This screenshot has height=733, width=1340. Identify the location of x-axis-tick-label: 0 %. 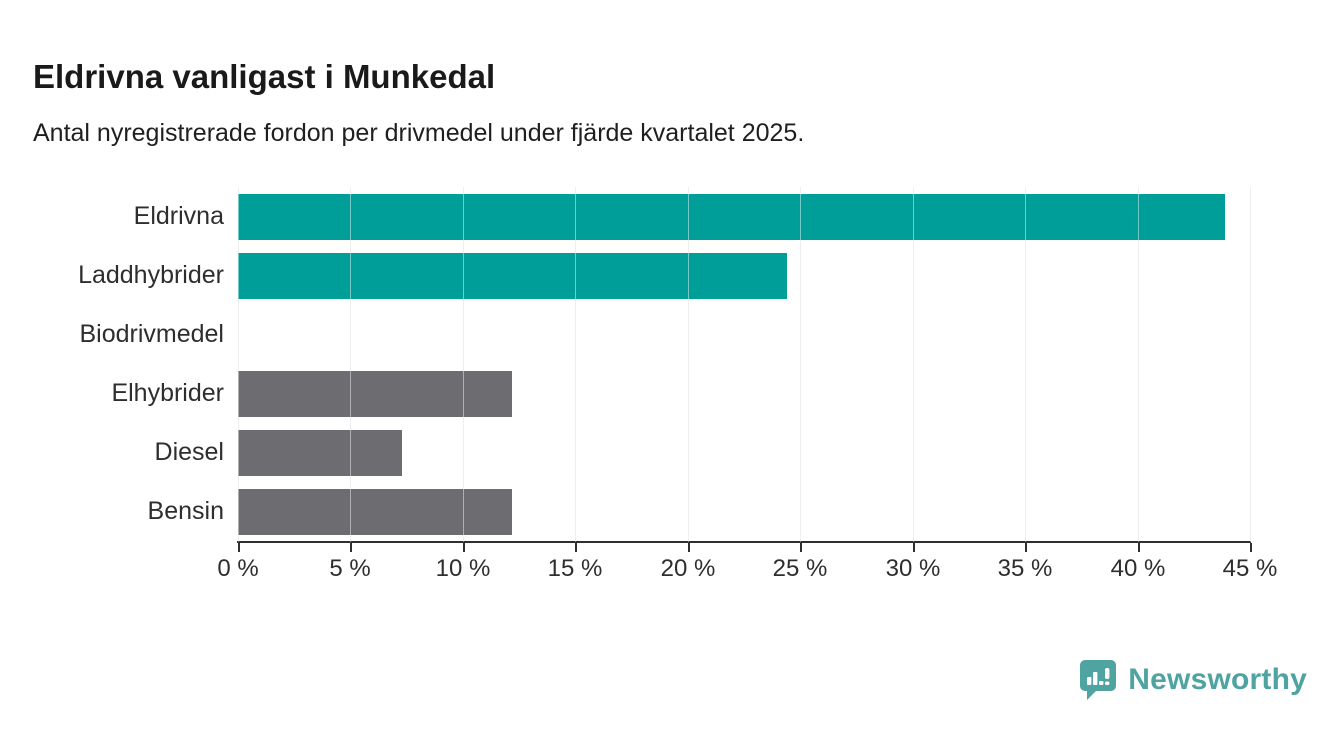
(238, 568).